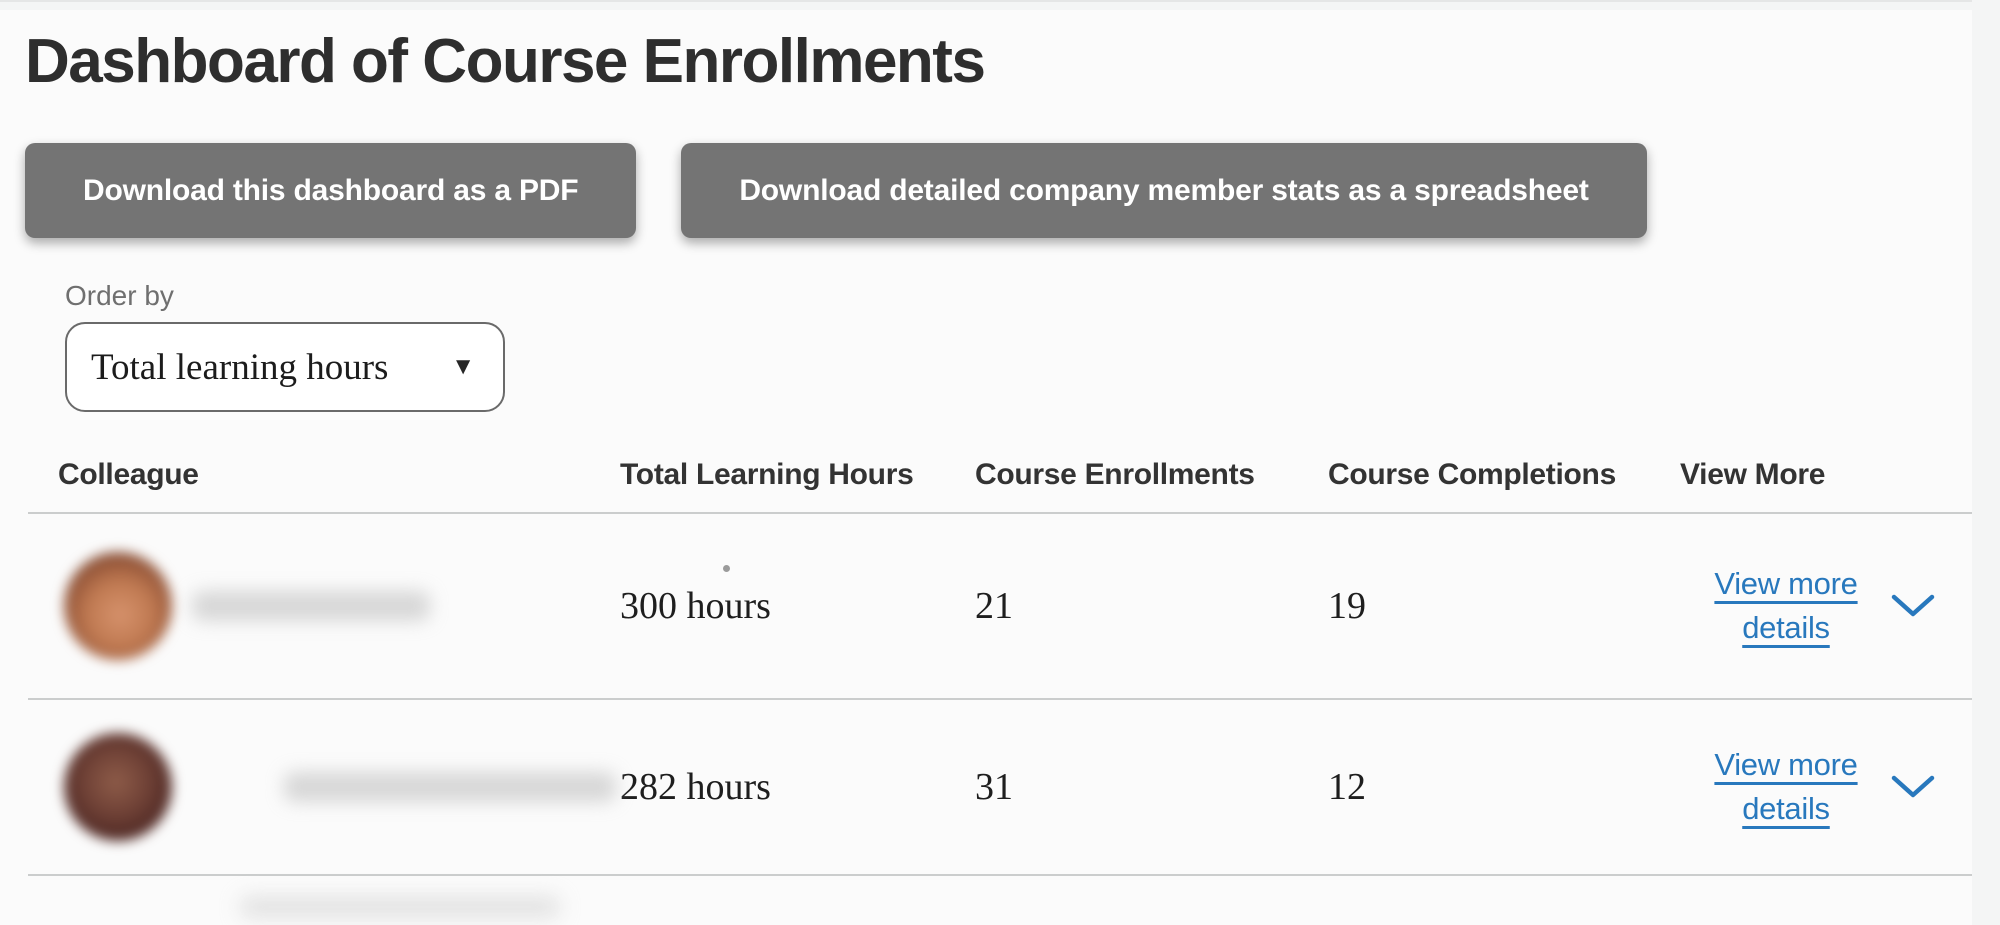  What do you see at coordinates (400, 907) in the screenshot?
I see `next-row-blurred-peek` at bounding box center [400, 907].